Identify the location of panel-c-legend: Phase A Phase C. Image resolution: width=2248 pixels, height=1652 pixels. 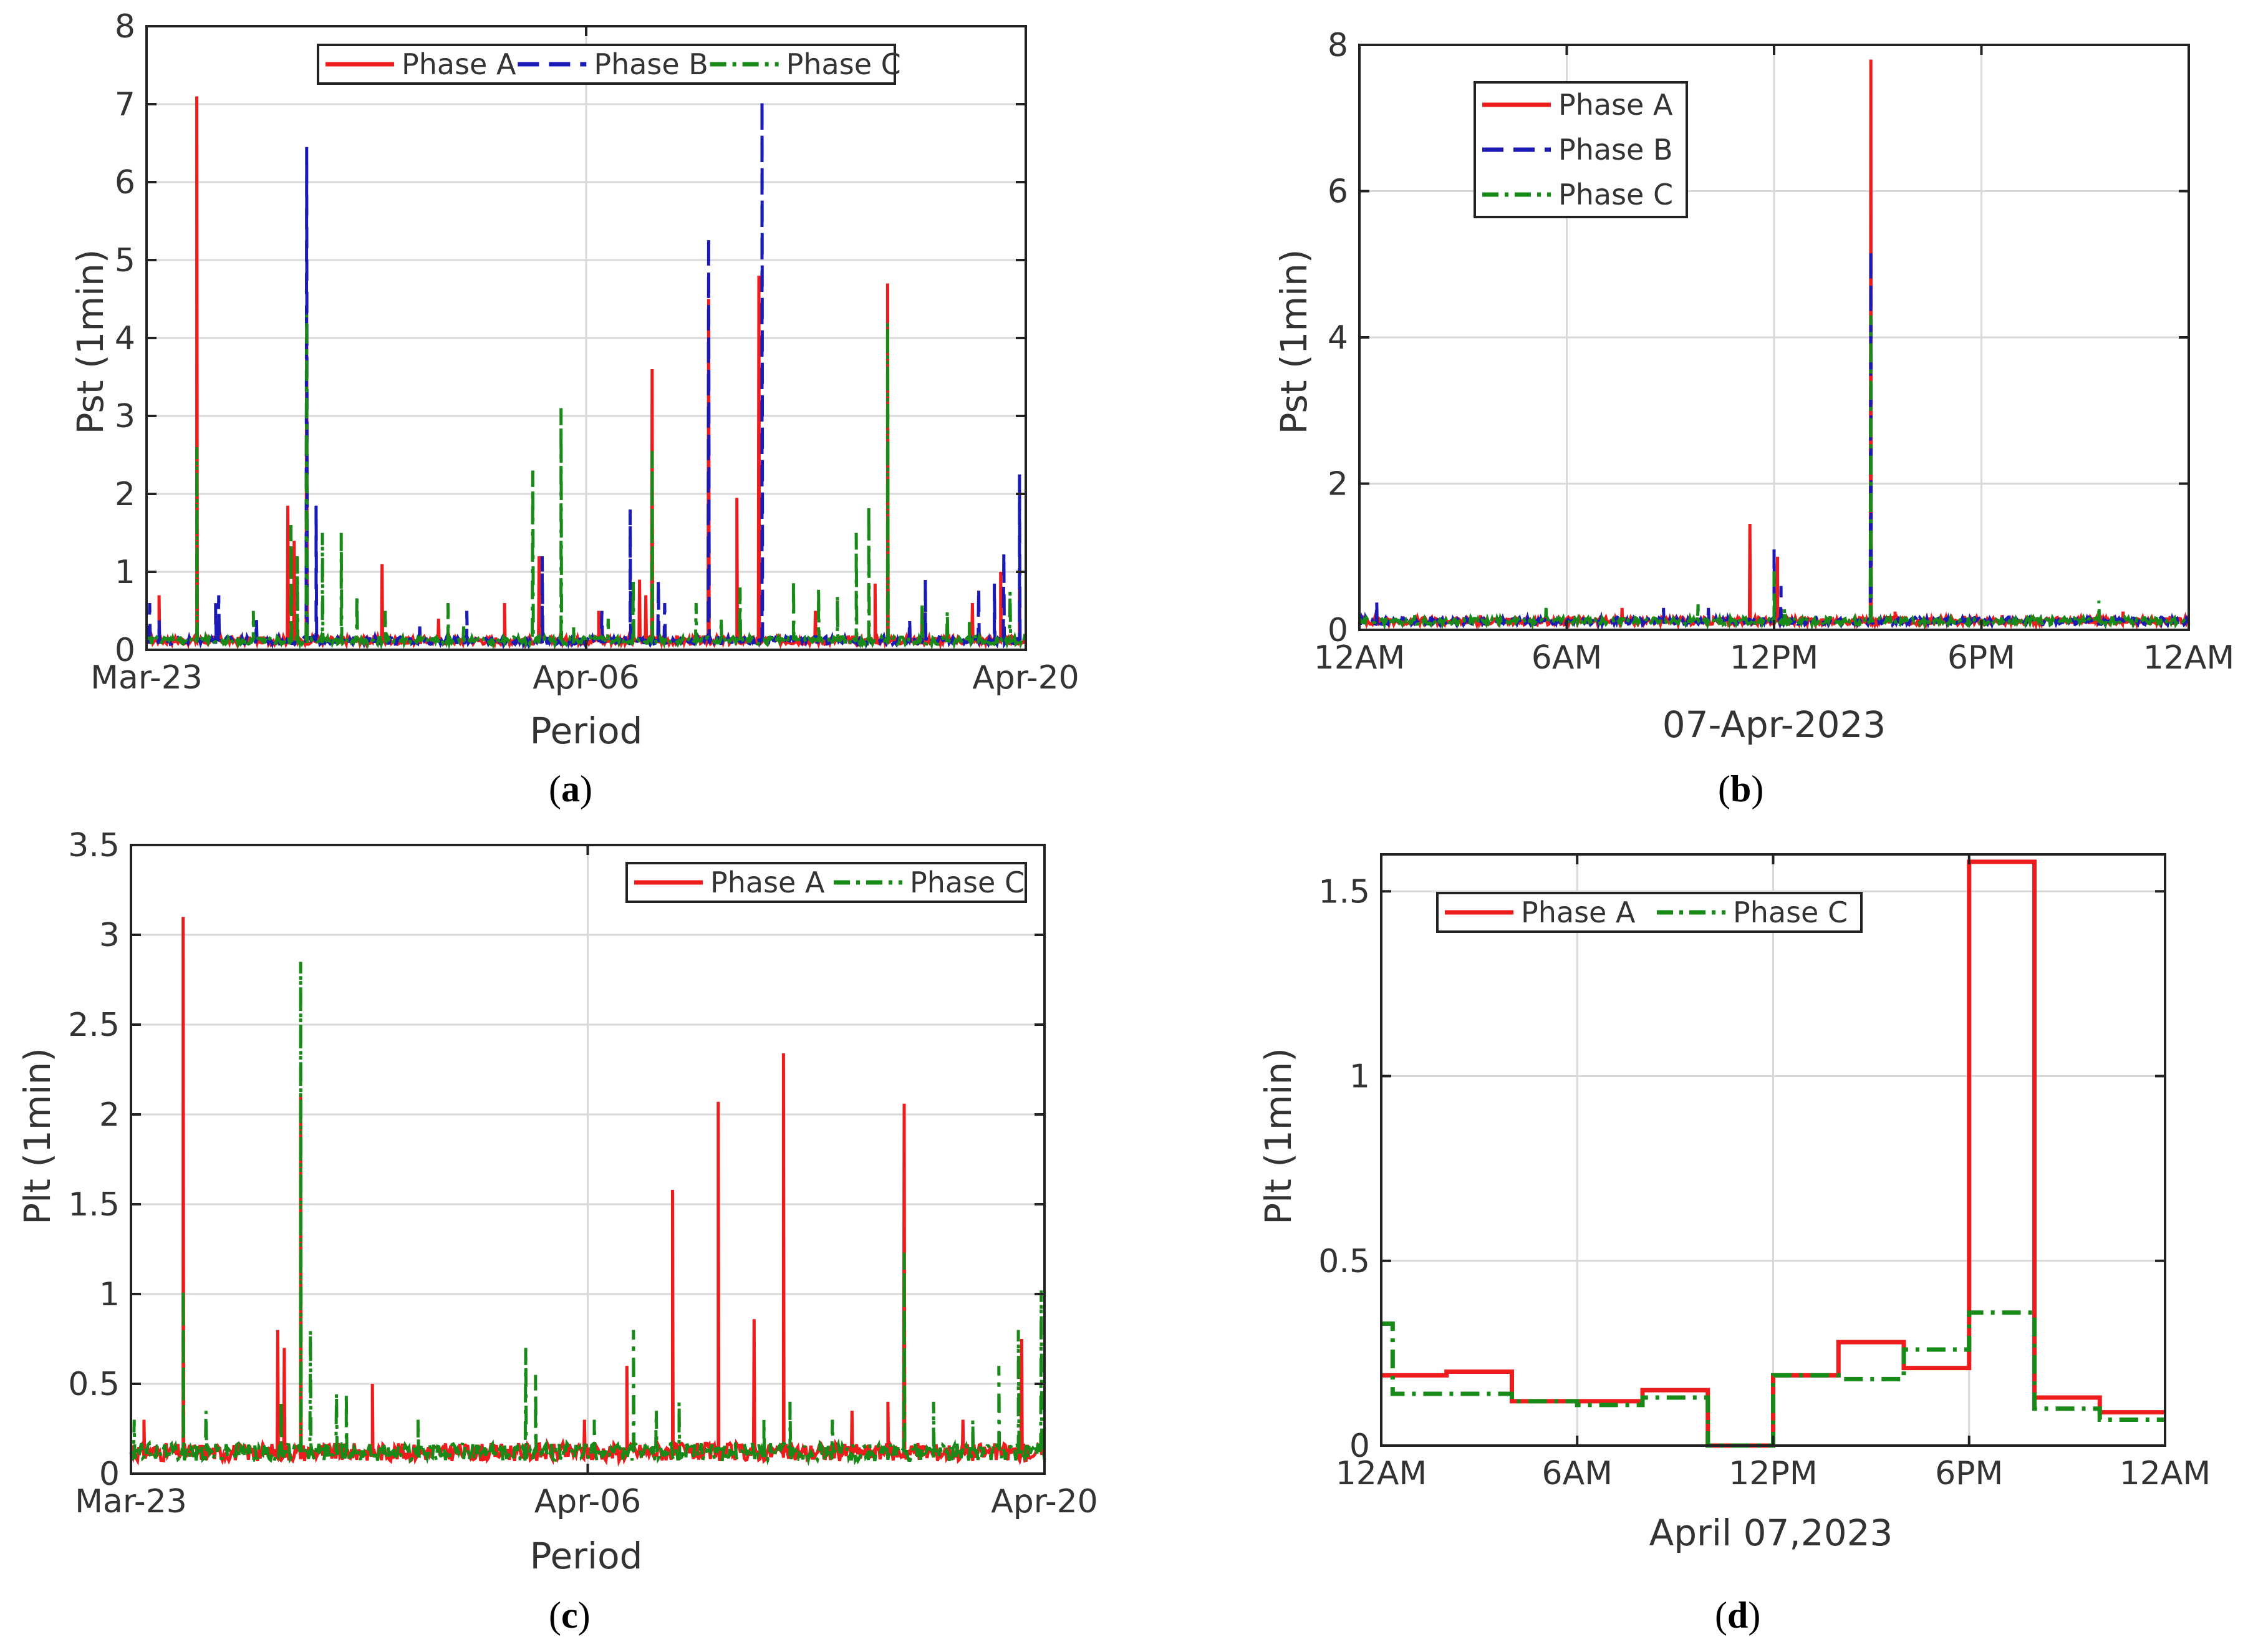
(826, 882).